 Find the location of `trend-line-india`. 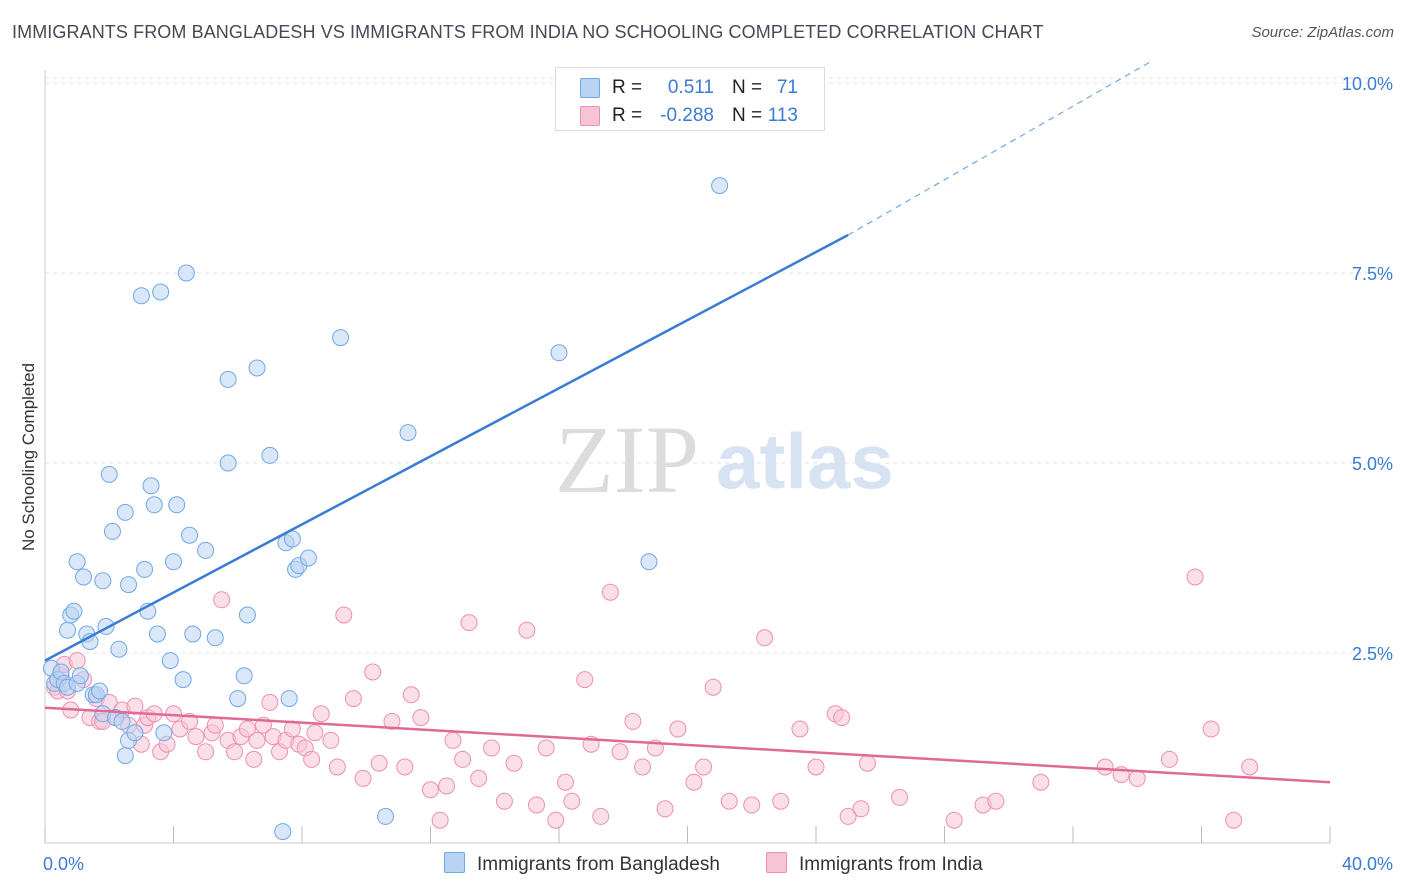

trend-line-india is located at coordinates (687, 745).